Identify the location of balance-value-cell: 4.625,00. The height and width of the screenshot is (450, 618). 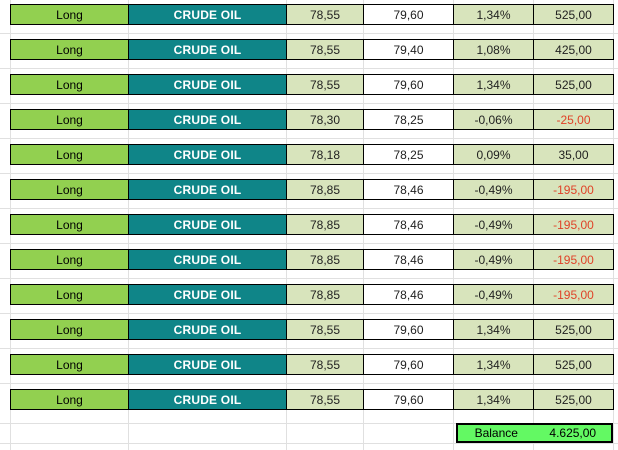
(573, 433).